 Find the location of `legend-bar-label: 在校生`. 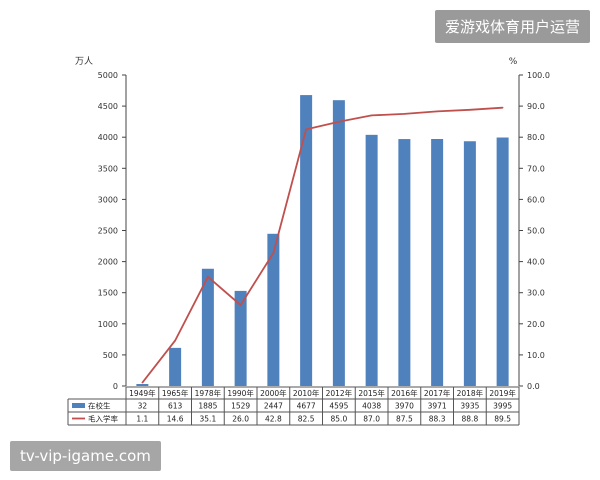

legend-bar-label: 在校生 is located at coordinates (99, 406).